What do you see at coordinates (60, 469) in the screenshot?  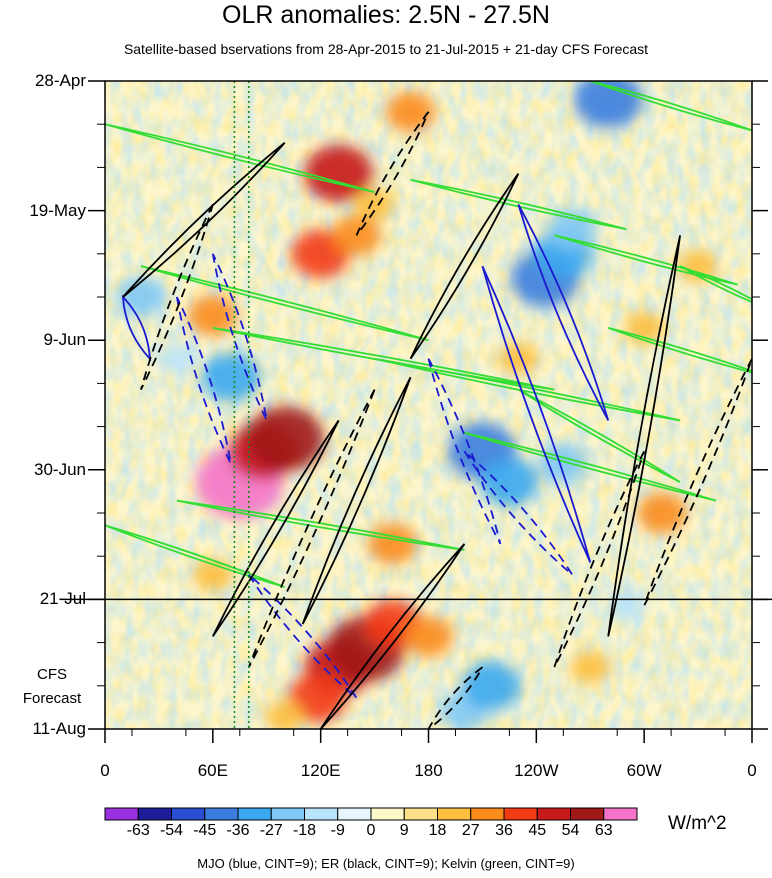 I see `y-tick-label: 30-Jun` at bounding box center [60, 469].